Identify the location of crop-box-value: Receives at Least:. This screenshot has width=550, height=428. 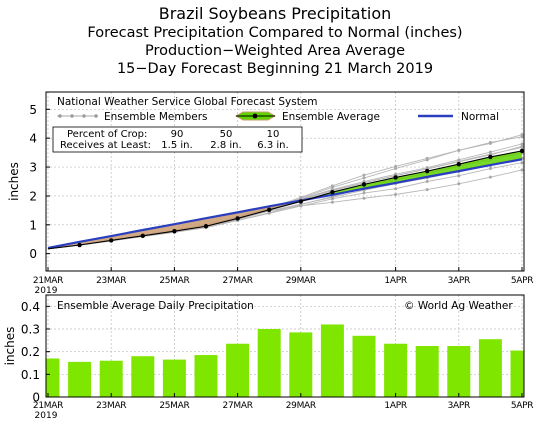
(105, 145).